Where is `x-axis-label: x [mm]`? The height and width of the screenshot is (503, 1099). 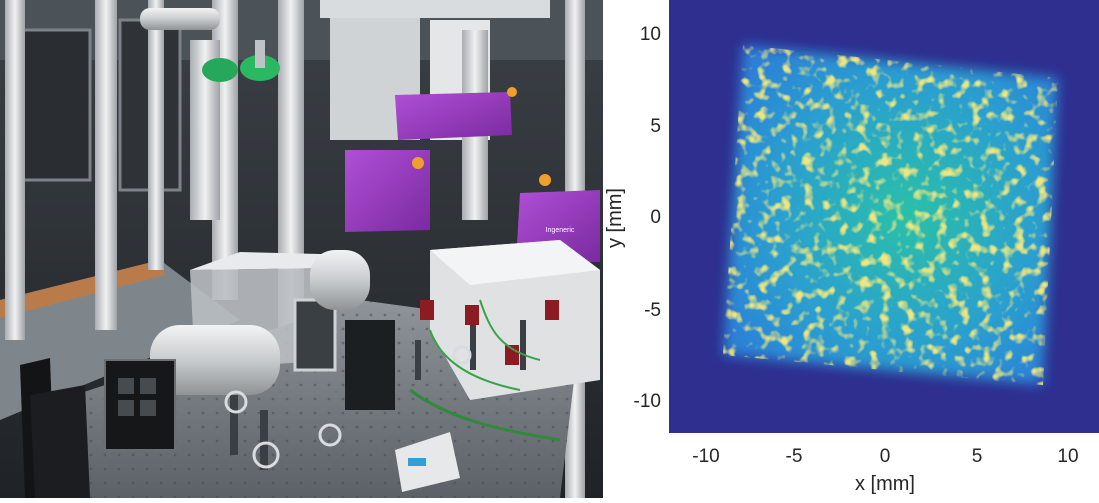 x-axis-label: x [mm] is located at coordinates (885, 484).